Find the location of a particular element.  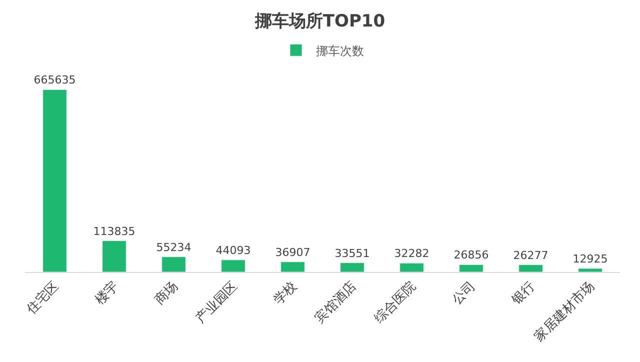

data-label: 665635 is located at coordinates (55, 80).